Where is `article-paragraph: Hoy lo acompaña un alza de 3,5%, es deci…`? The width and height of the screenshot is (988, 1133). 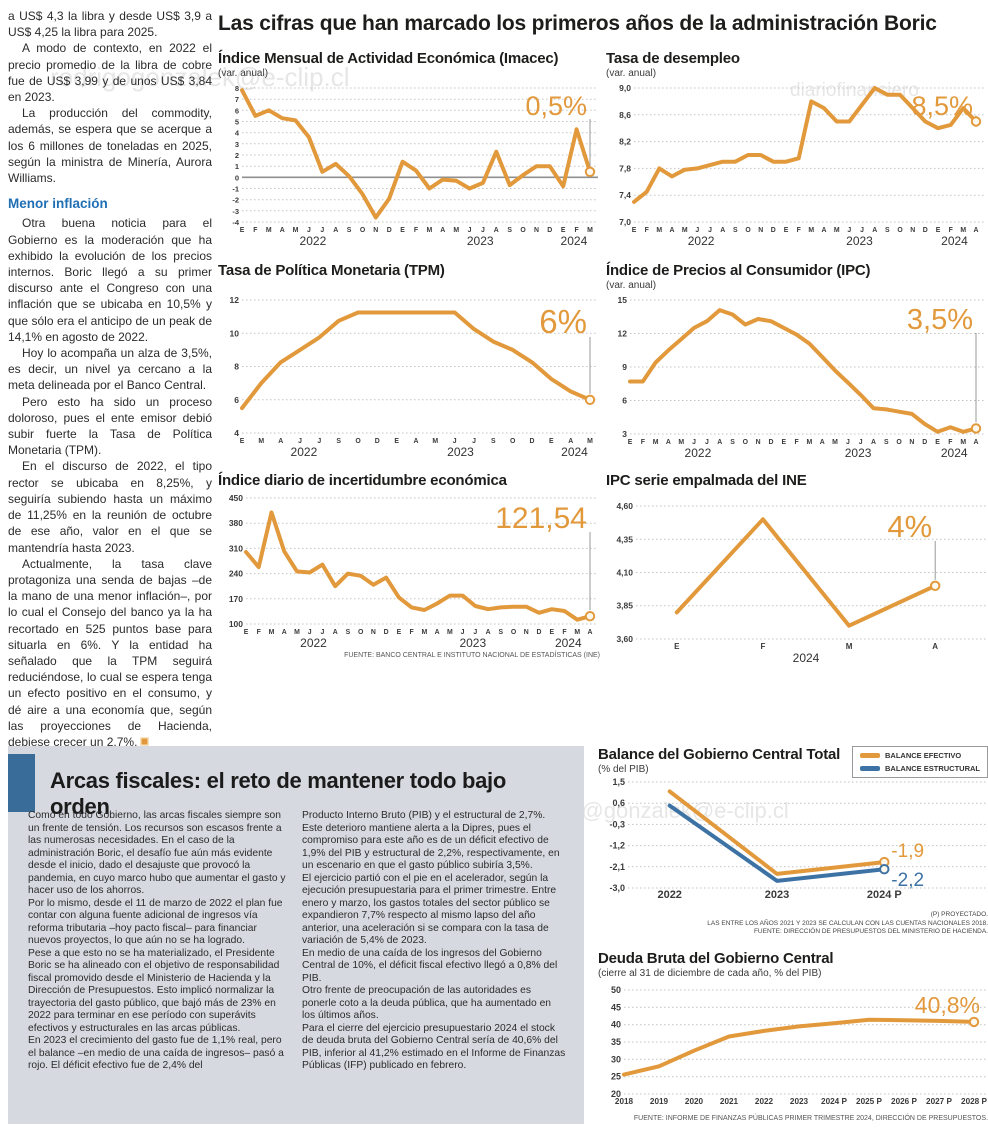 article-paragraph: Hoy lo acompaña un alza de 3,5%, es deci… is located at coordinates (110, 369).